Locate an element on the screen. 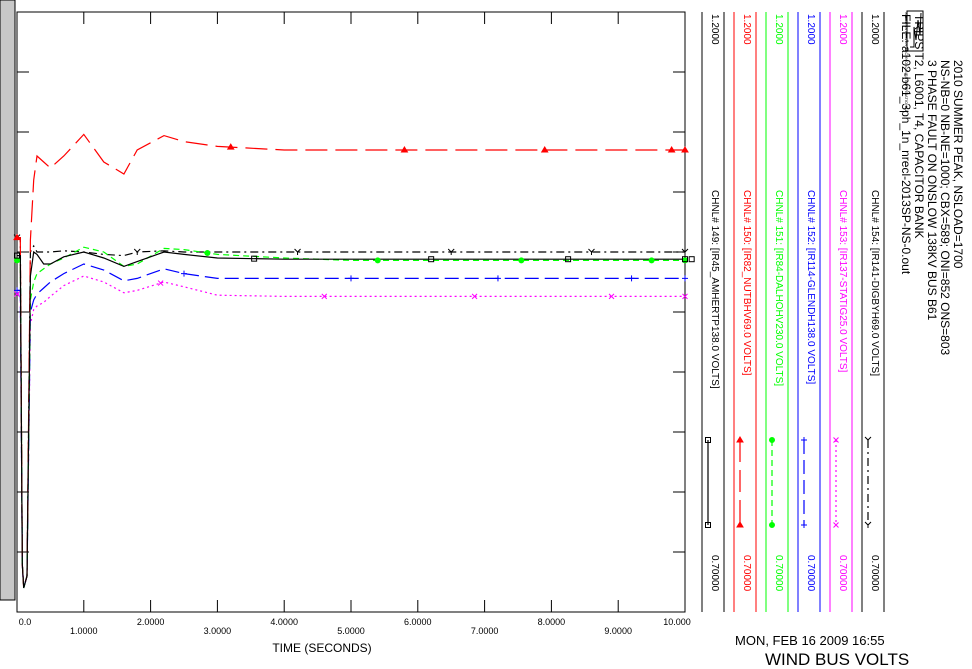 This screenshot has width=972, height=669. x-axis-label: TIME (SECONDS) is located at coordinates (321, 648).